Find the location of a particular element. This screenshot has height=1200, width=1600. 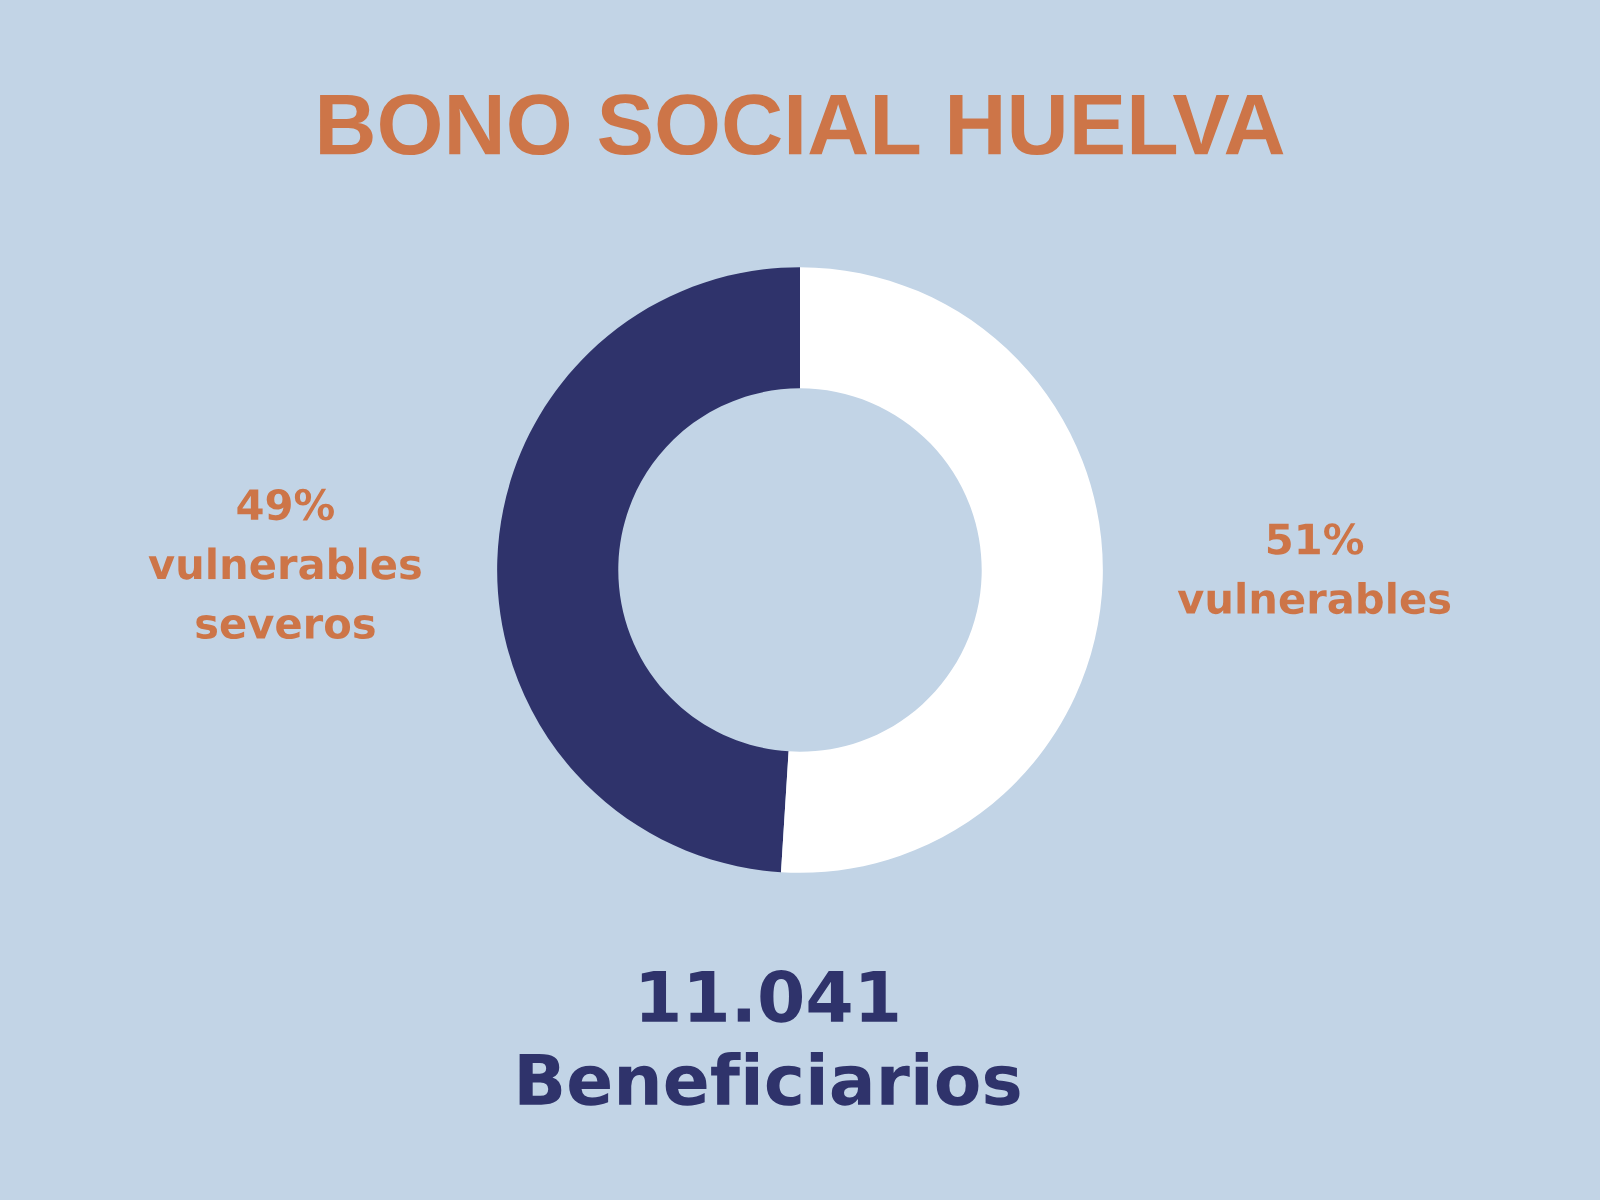

text: 11.041 Beneficiarios is located at coordinates (769, 1038).